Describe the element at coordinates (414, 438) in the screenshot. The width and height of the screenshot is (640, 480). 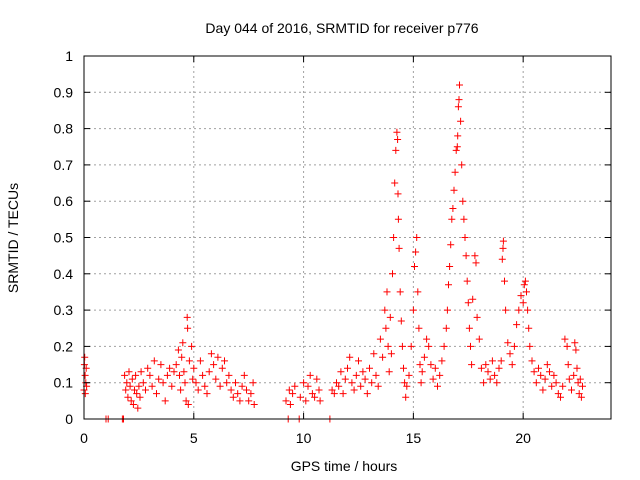
I see `x-tick-label: 15` at that location.